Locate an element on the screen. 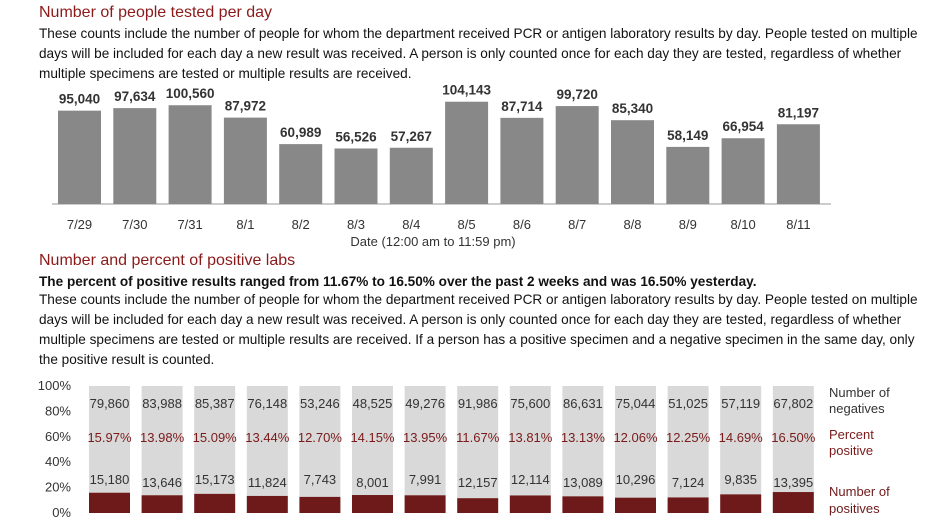  negatives-value-label: 48,525 is located at coordinates (373, 403).